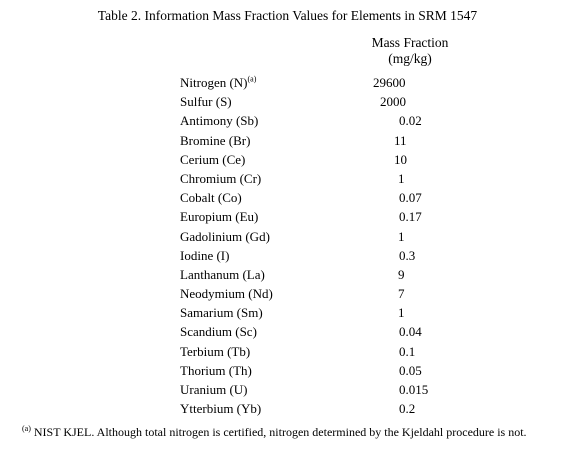 This screenshot has width=575, height=454. Describe the element at coordinates (218, 82) in the screenshot. I see `element-name: Nitrogen (N)(a)` at that location.